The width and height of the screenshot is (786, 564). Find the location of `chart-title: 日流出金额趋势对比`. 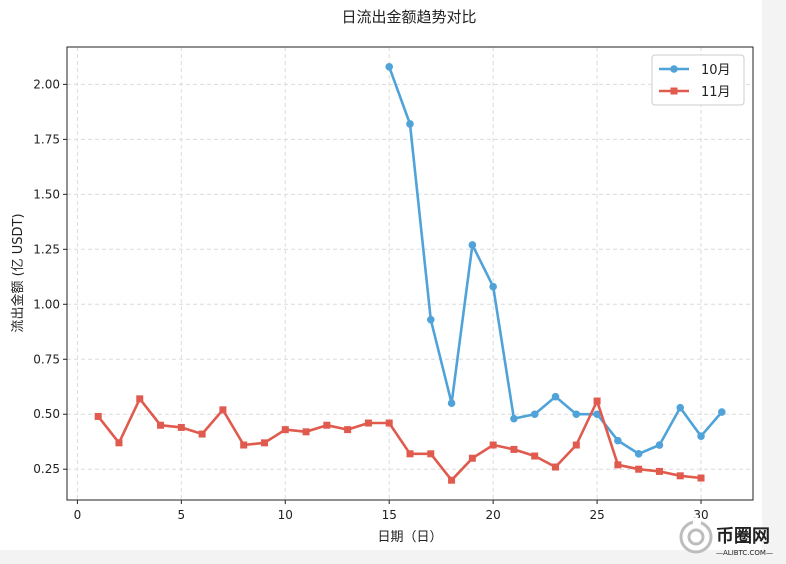

chart-title: 日流出金额趋势对比 is located at coordinates (408, 17).